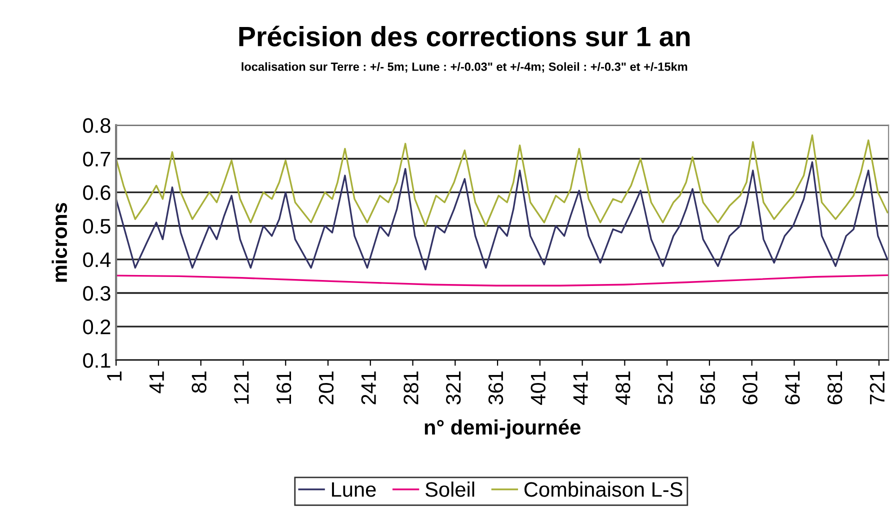  I want to click on x-tick-label: 1, so click(114, 376).